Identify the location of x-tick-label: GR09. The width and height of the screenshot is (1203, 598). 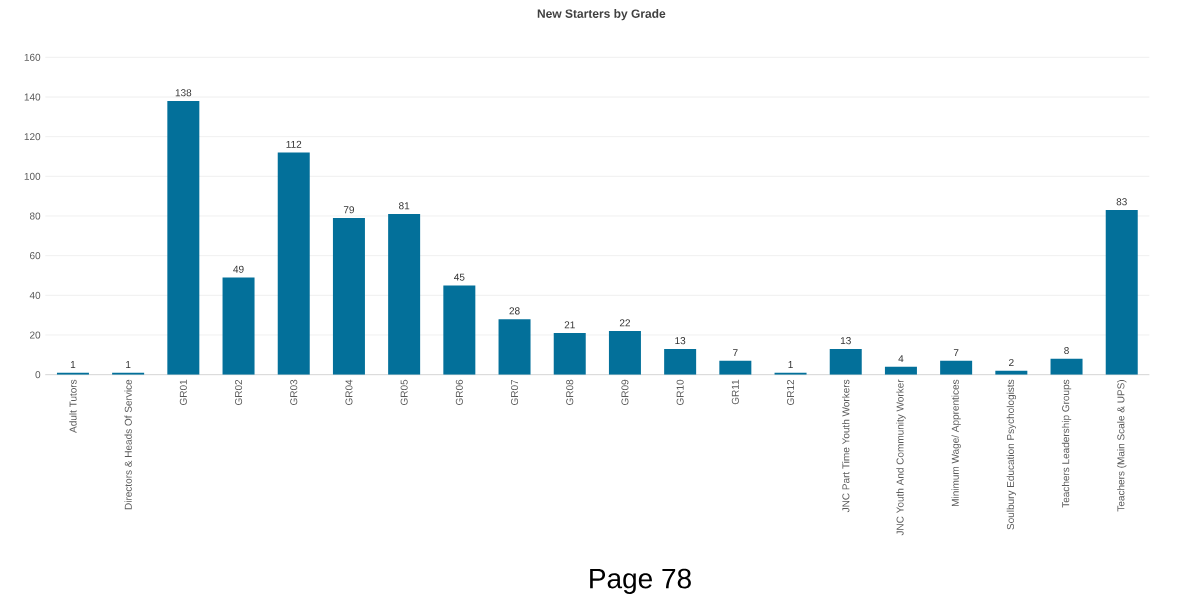
(625, 392).